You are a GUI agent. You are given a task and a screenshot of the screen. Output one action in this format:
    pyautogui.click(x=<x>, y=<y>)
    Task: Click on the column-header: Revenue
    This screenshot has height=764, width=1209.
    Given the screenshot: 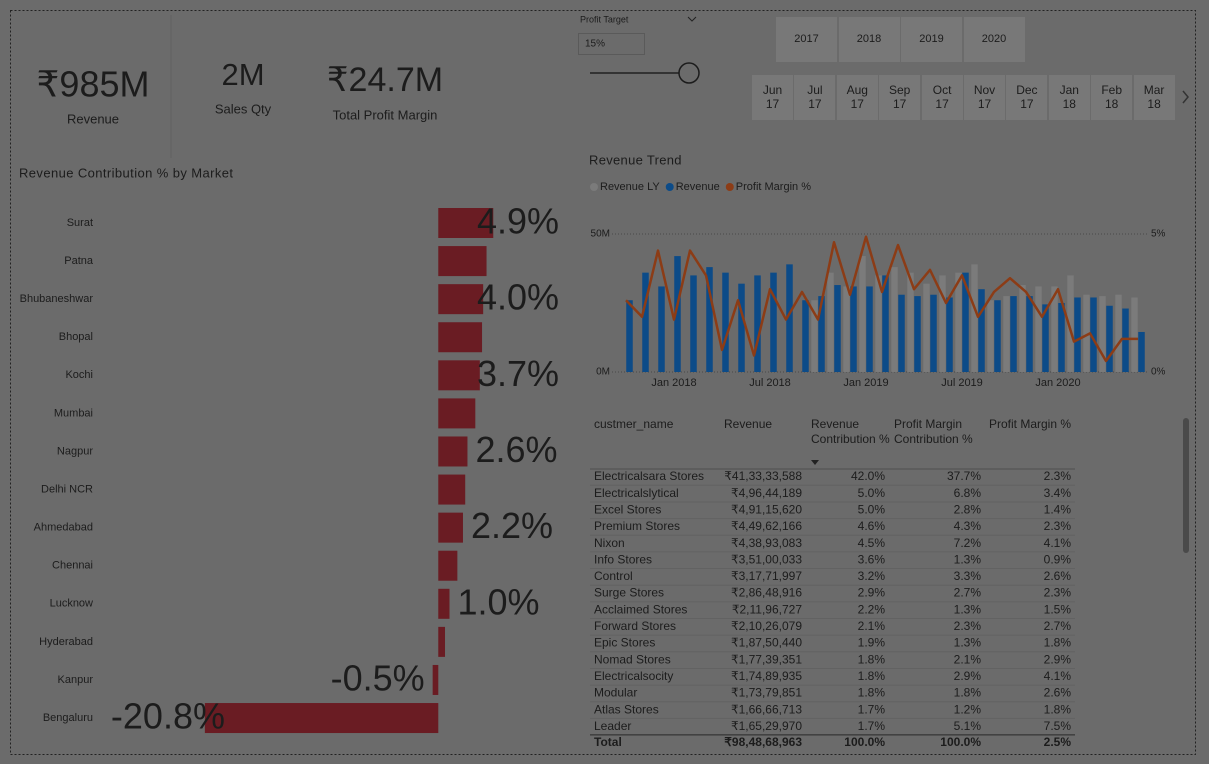 What is the action you would take?
    pyautogui.click(x=748, y=424)
    